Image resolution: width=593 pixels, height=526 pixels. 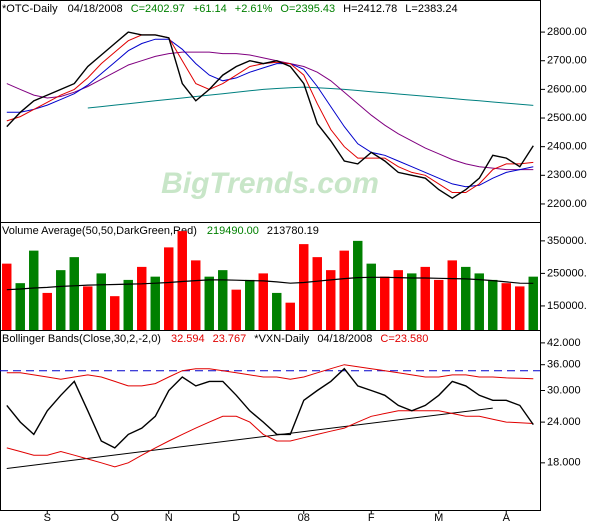 I want to click on header-value: +2.61%, so click(x=254, y=9).